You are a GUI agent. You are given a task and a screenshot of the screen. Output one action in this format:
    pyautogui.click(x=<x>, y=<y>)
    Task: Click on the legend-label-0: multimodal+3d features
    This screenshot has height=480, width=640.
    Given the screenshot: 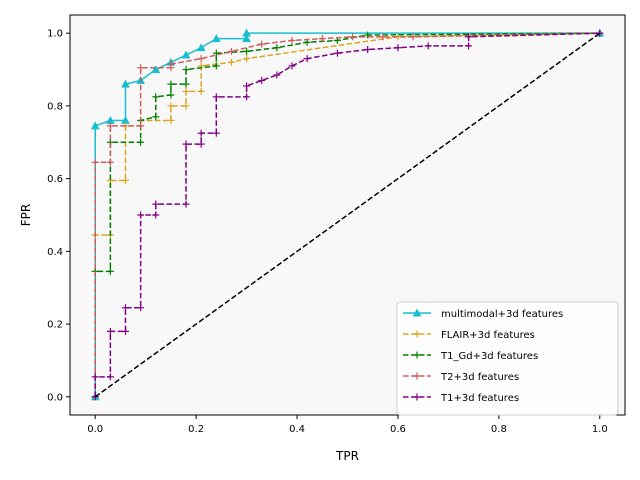 What is the action you would take?
    pyautogui.click(x=502, y=314)
    